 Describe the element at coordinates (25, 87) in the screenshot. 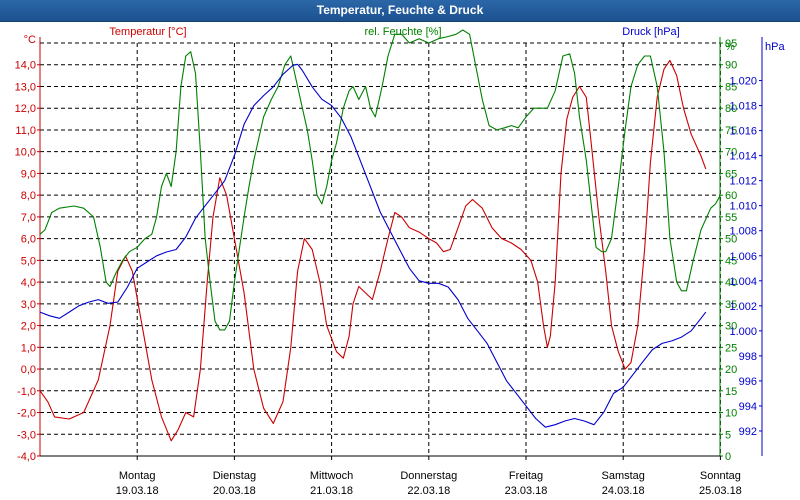

I see `temperature-tick-label: 13,0` at that location.